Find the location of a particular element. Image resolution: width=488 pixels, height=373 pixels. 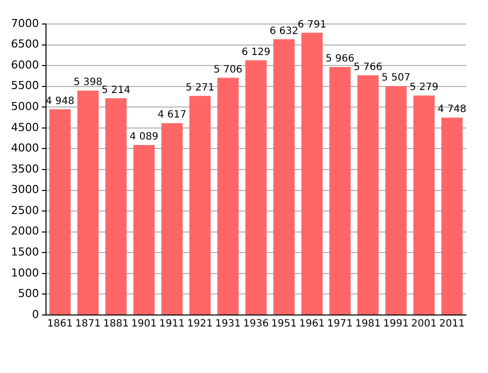

data-label: 5 706 is located at coordinates (228, 70).